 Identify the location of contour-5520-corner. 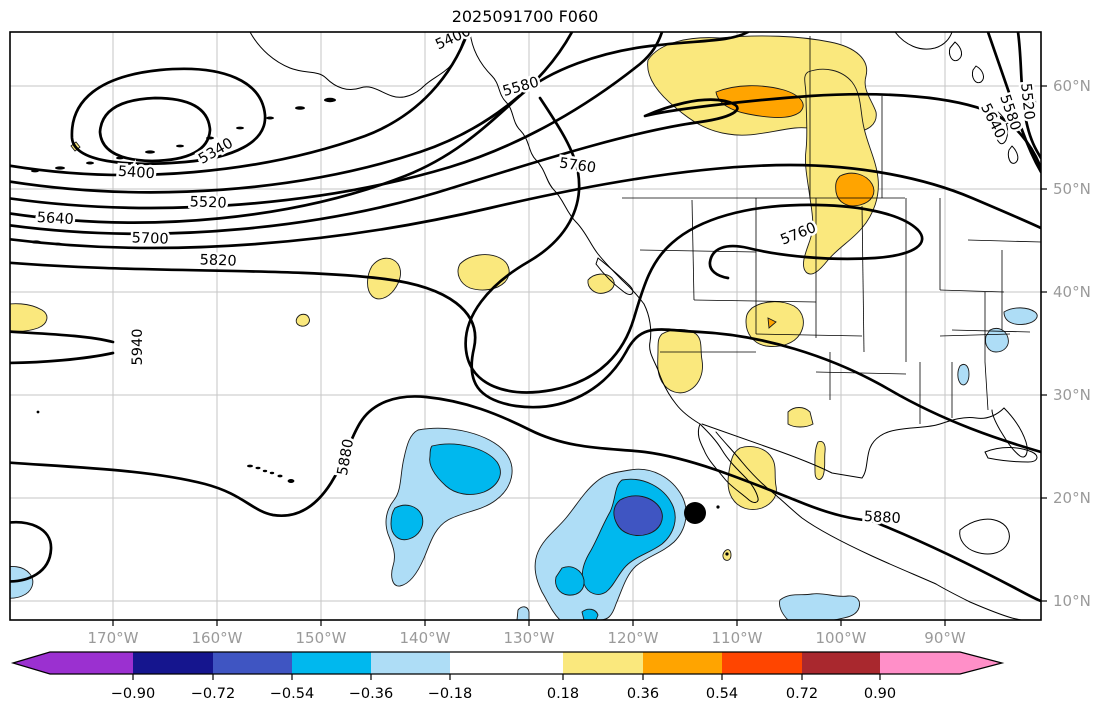
(1028, 96).